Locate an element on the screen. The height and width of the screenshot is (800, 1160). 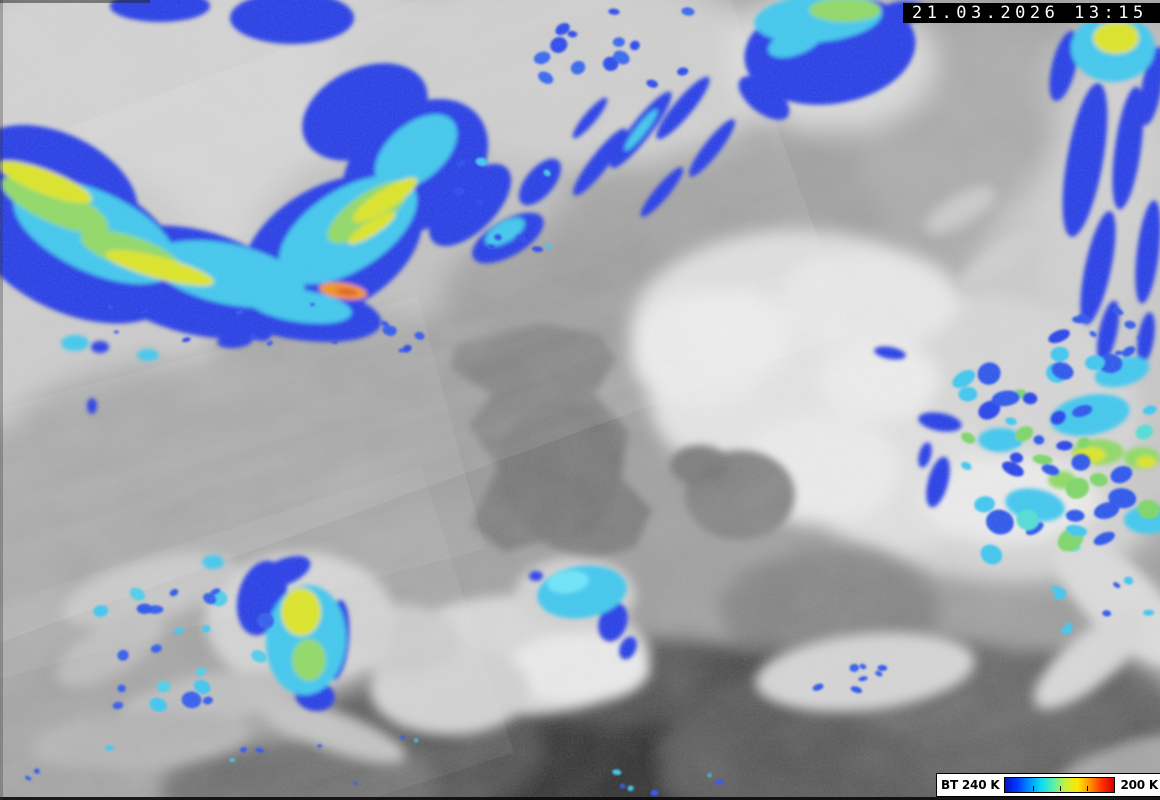
colorbar-legend: BT 240 K 200 K is located at coordinates (1048, 785).